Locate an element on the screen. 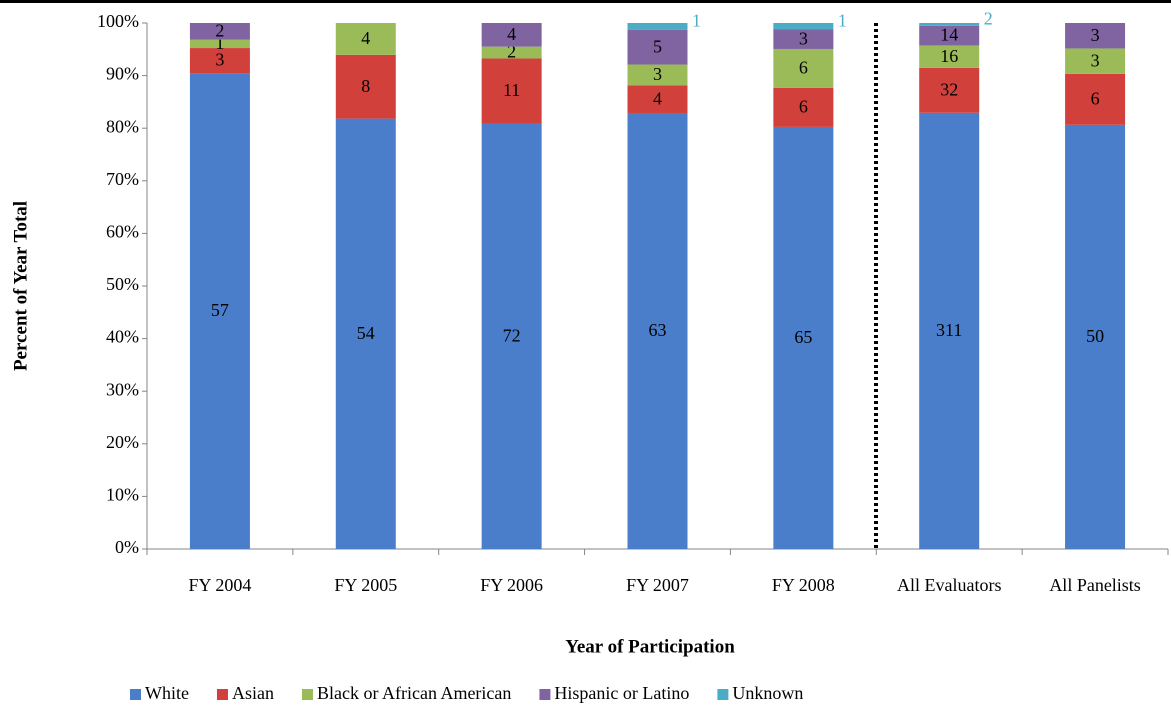 This screenshot has height=713, width=1171. x-axis-title: Year of Participation is located at coordinates (650, 646).